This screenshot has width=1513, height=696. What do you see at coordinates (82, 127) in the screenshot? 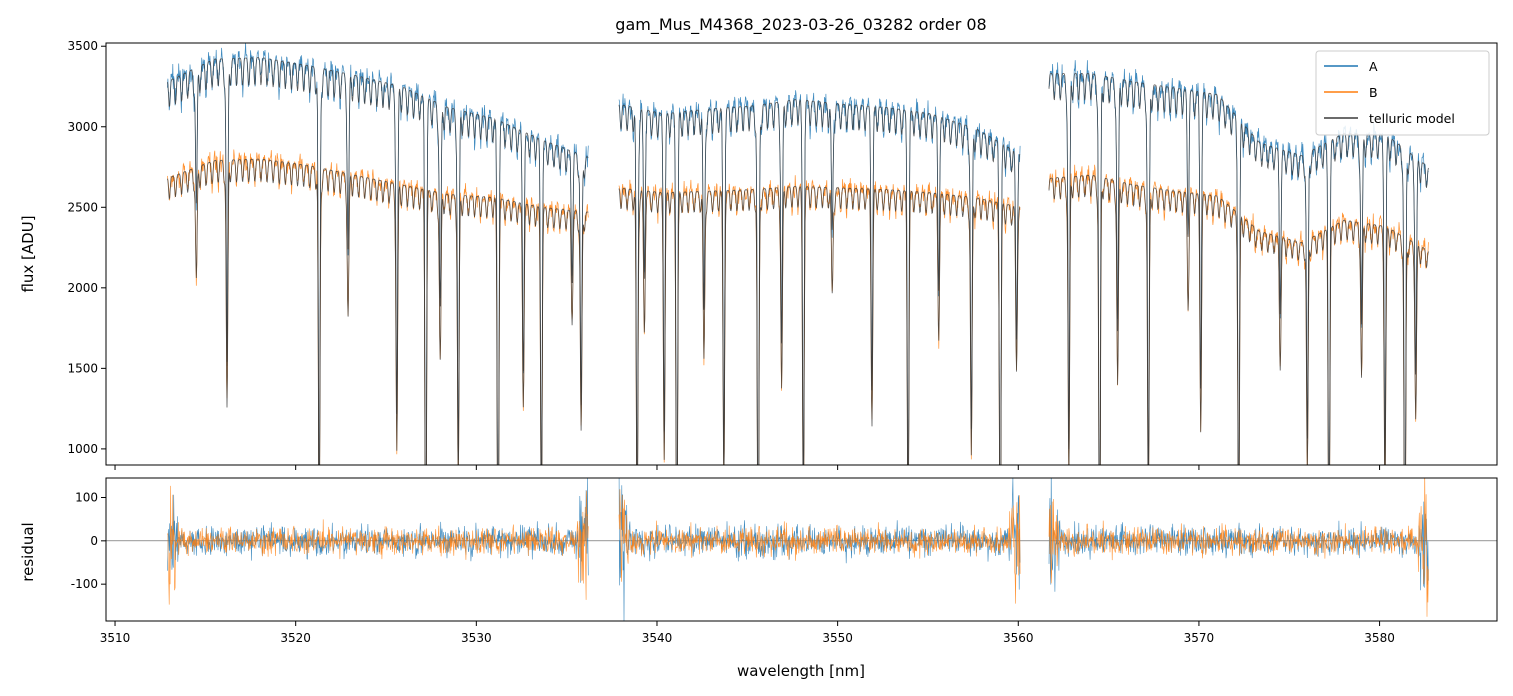
I see `flux-tick-label: 3000` at bounding box center [82, 127].